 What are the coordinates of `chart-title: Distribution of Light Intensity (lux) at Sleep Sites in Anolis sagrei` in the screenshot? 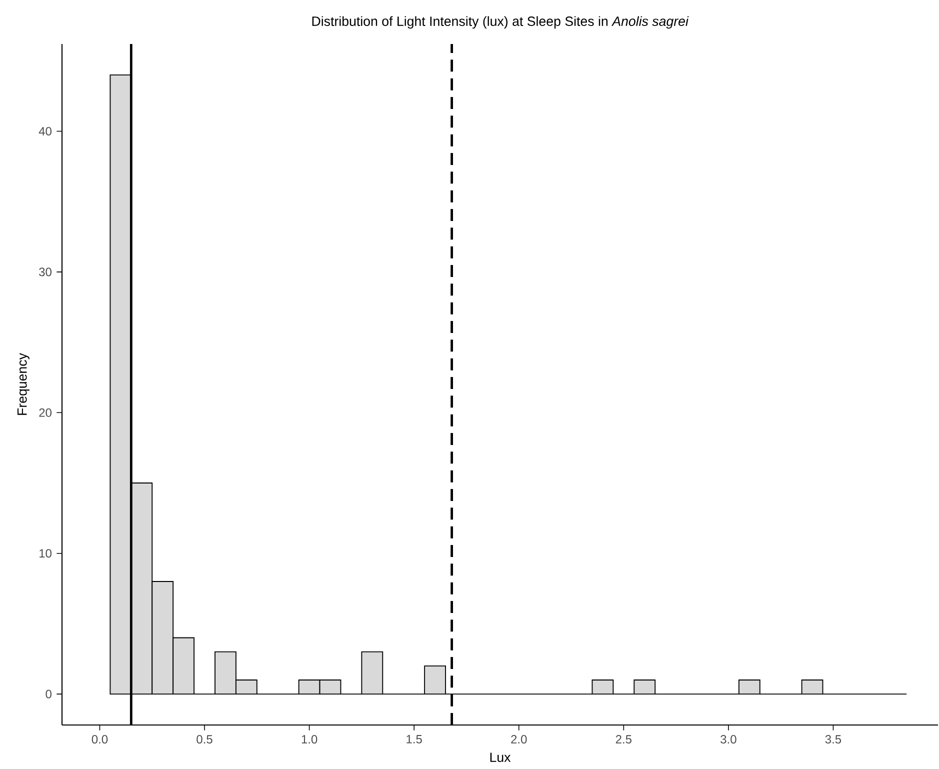 It's located at (500, 22).